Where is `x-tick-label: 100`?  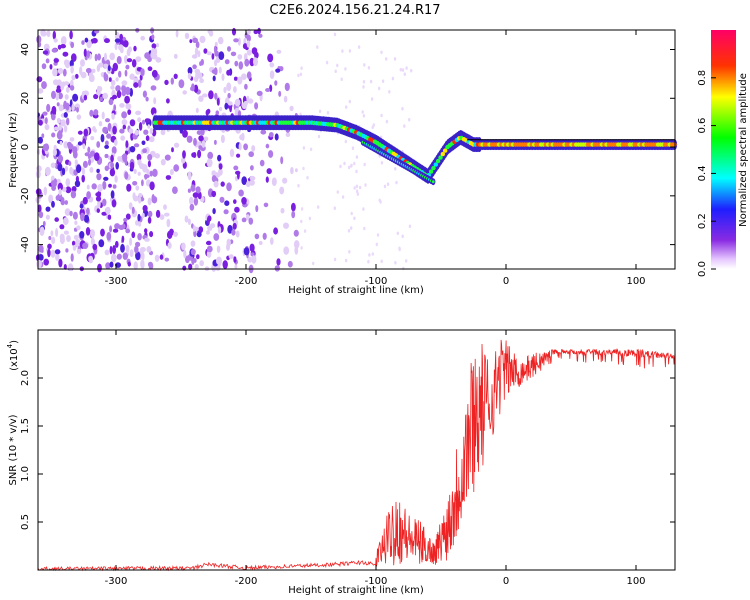
x-tick-label: 100 is located at coordinates (635, 581).